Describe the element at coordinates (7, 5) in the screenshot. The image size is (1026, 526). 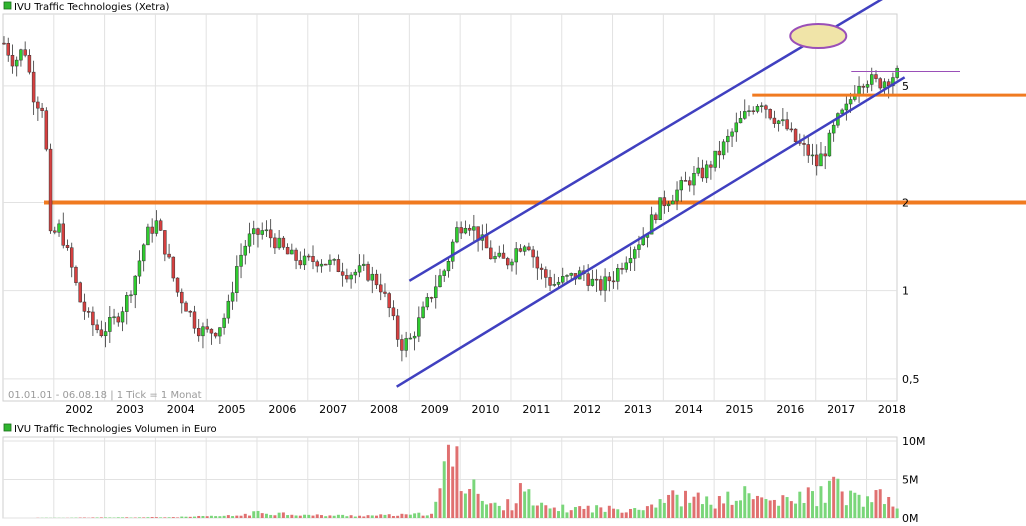
I see `price-legend-swatch` at that location.